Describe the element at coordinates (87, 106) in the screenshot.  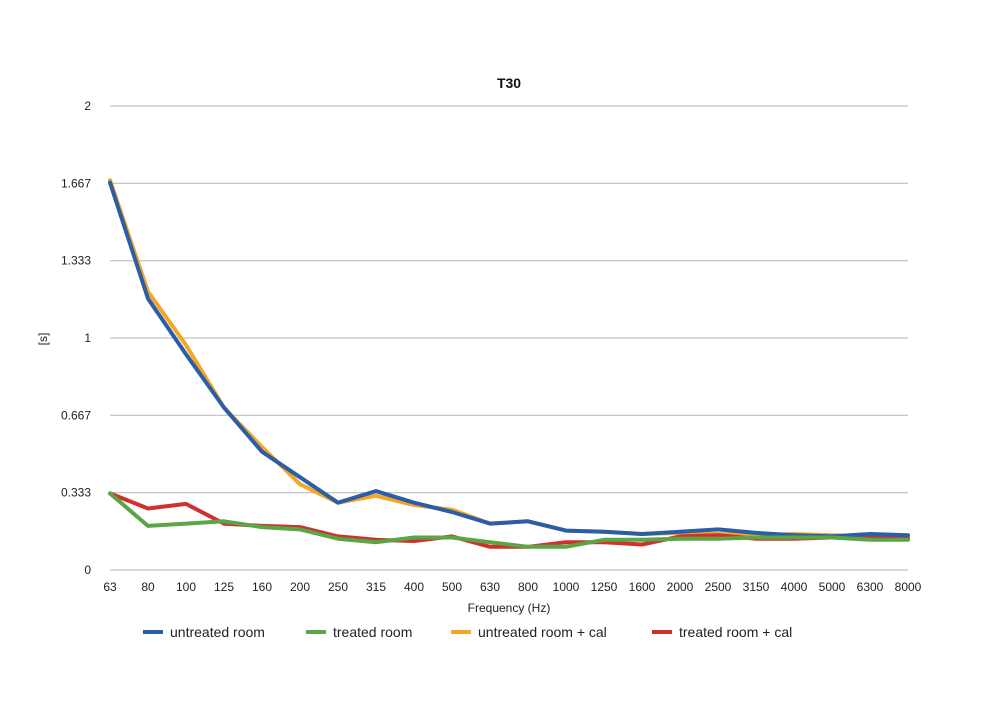
I see `y-tick-label: 2` at that location.